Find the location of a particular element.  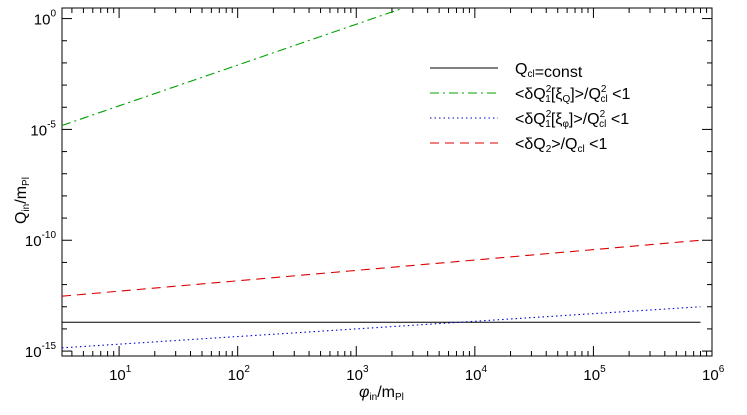

x-tick-label: 10² is located at coordinates (239, 374).